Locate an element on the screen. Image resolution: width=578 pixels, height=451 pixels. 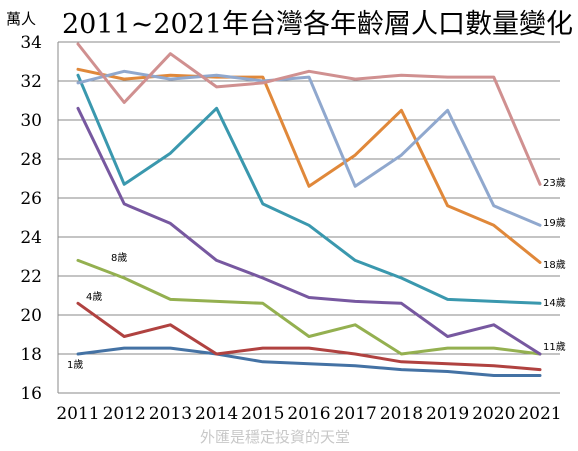
x-tick-label: 2019 is located at coordinates (447, 414).